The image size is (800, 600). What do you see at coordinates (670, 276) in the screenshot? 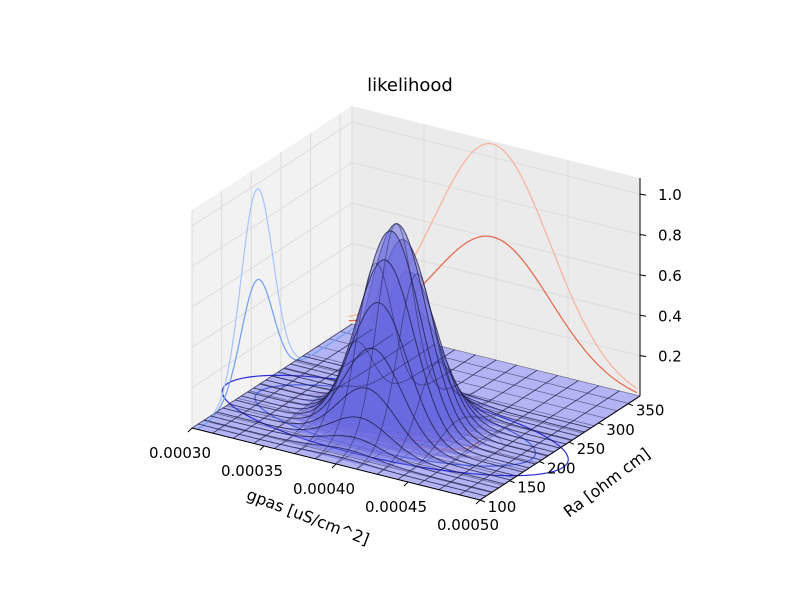
I see `z-tick-label: 0.6` at bounding box center [670, 276].